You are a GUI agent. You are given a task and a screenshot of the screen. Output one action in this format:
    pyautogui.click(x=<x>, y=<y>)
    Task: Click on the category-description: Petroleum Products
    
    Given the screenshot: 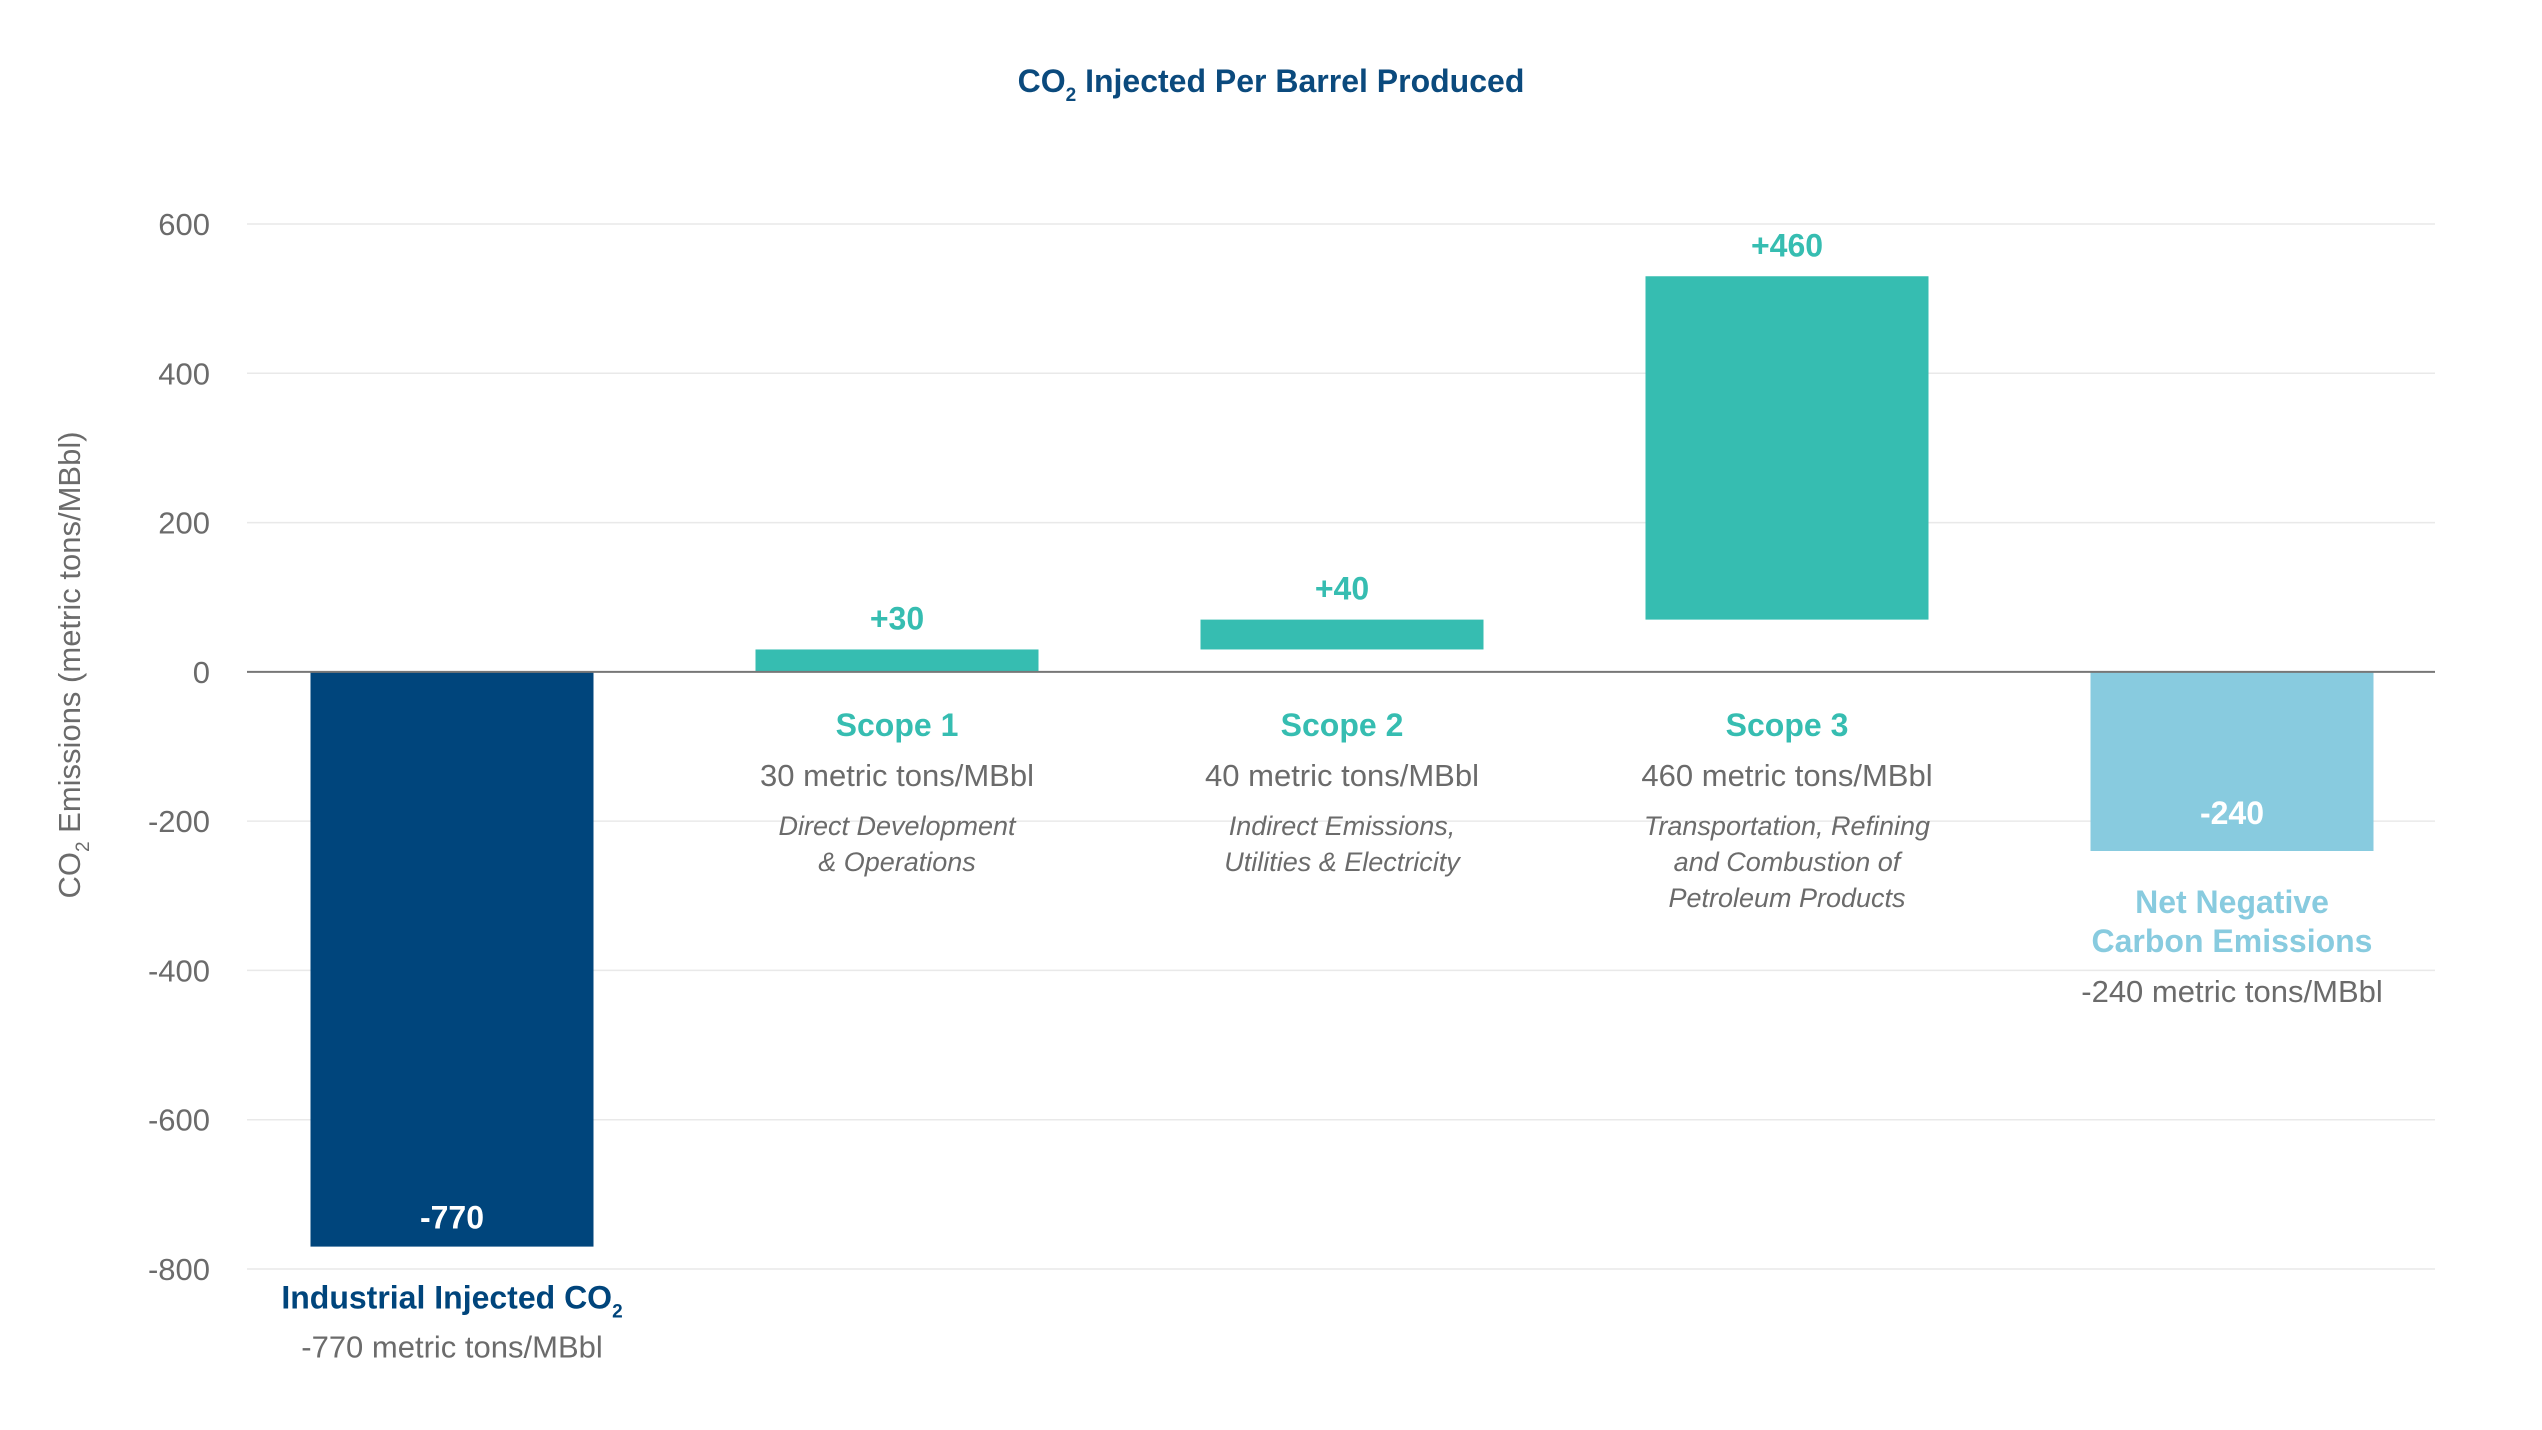 What is the action you would take?
    pyautogui.click(x=1786, y=898)
    